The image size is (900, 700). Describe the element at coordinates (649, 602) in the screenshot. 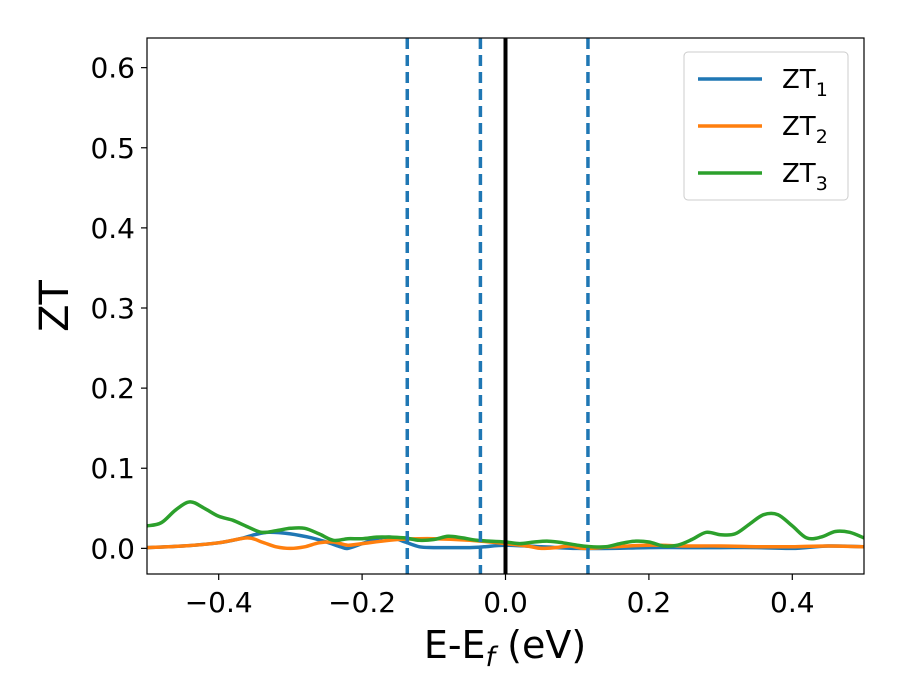

I see `x-tick-label: 0.2` at that location.